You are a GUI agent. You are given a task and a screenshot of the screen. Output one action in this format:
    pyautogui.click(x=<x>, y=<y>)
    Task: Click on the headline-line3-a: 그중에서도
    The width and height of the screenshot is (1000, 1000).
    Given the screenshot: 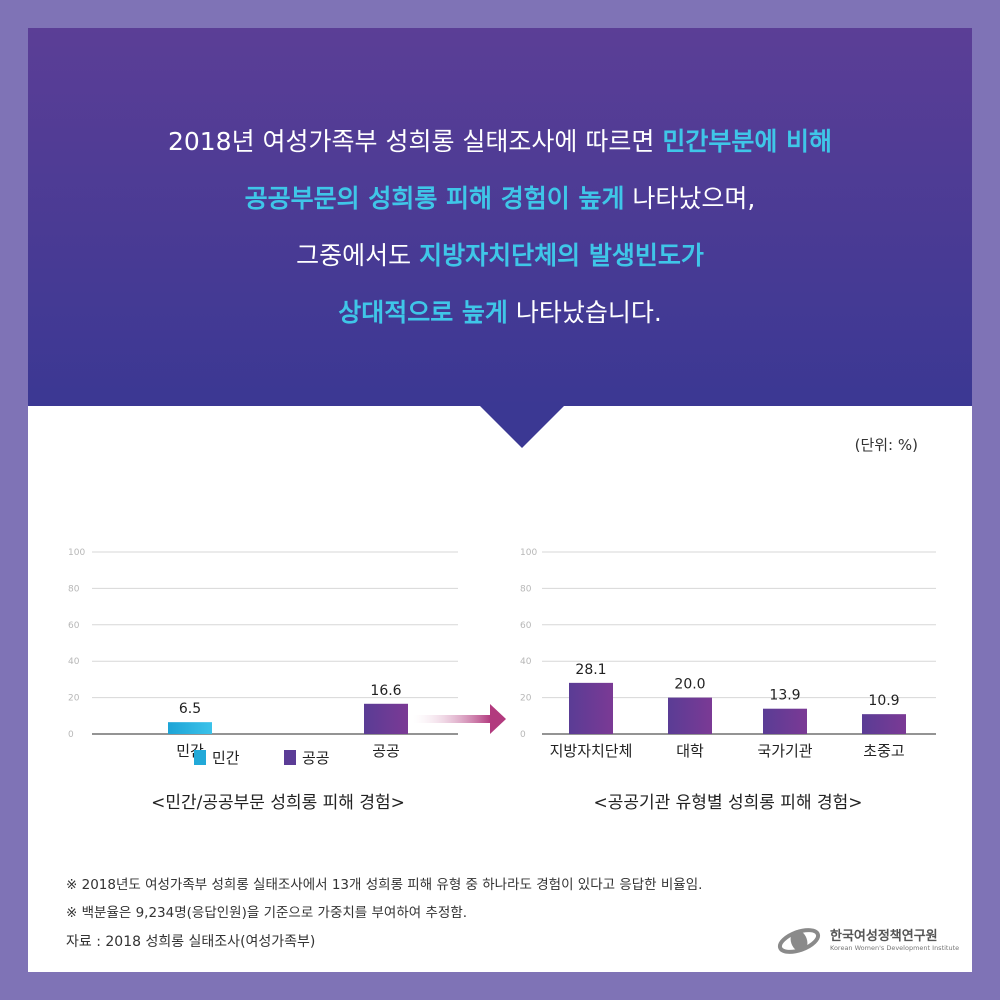 What is the action you would take?
    pyautogui.click(x=358, y=255)
    